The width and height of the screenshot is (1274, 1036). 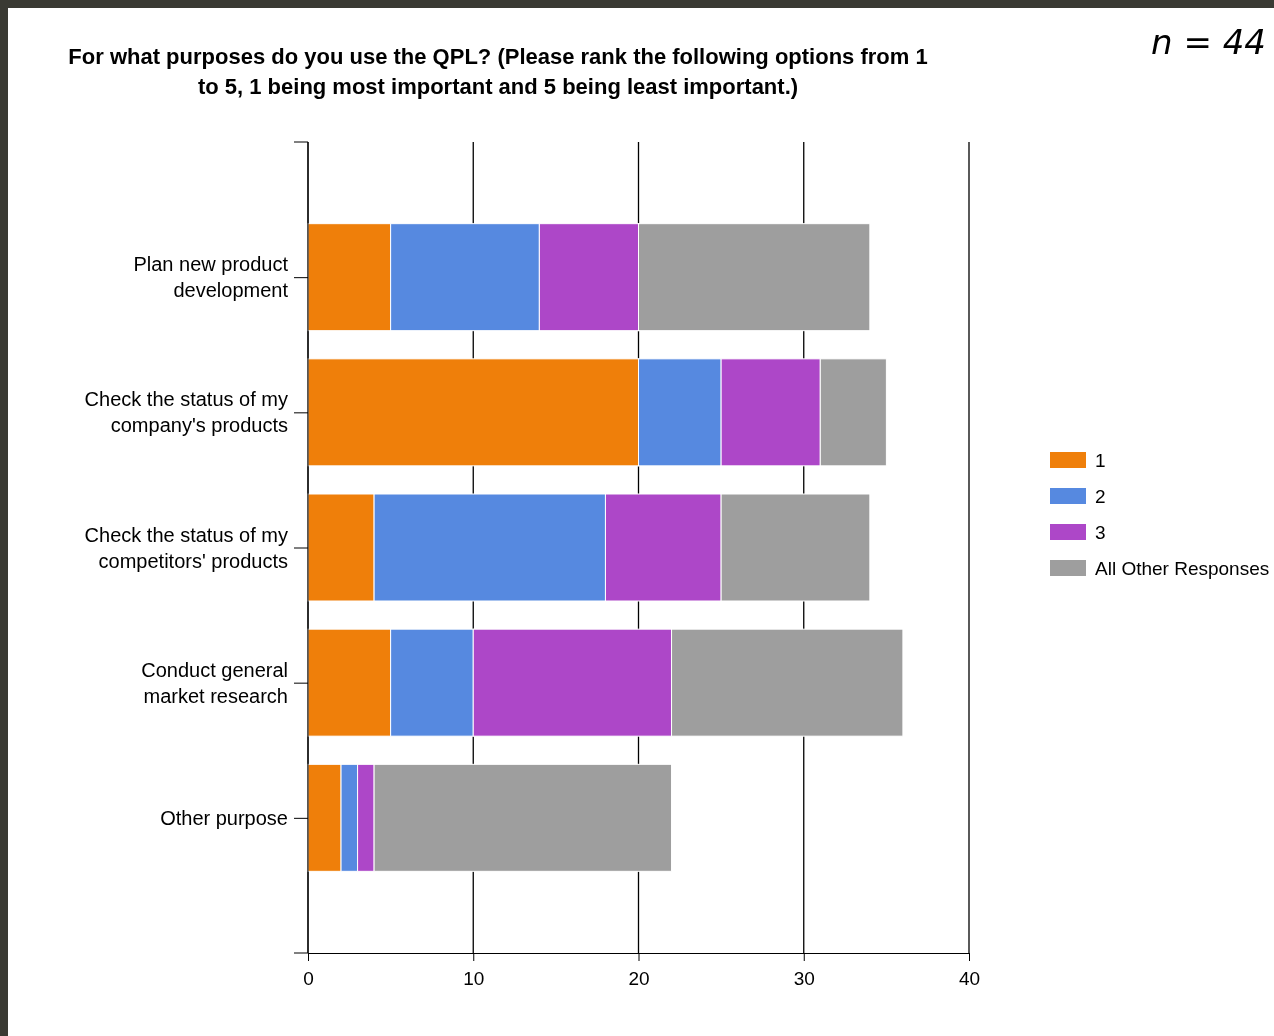 What do you see at coordinates (474, 978) in the screenshot?
I see `x-tick-label: 10` at bounding box center [474, 978].